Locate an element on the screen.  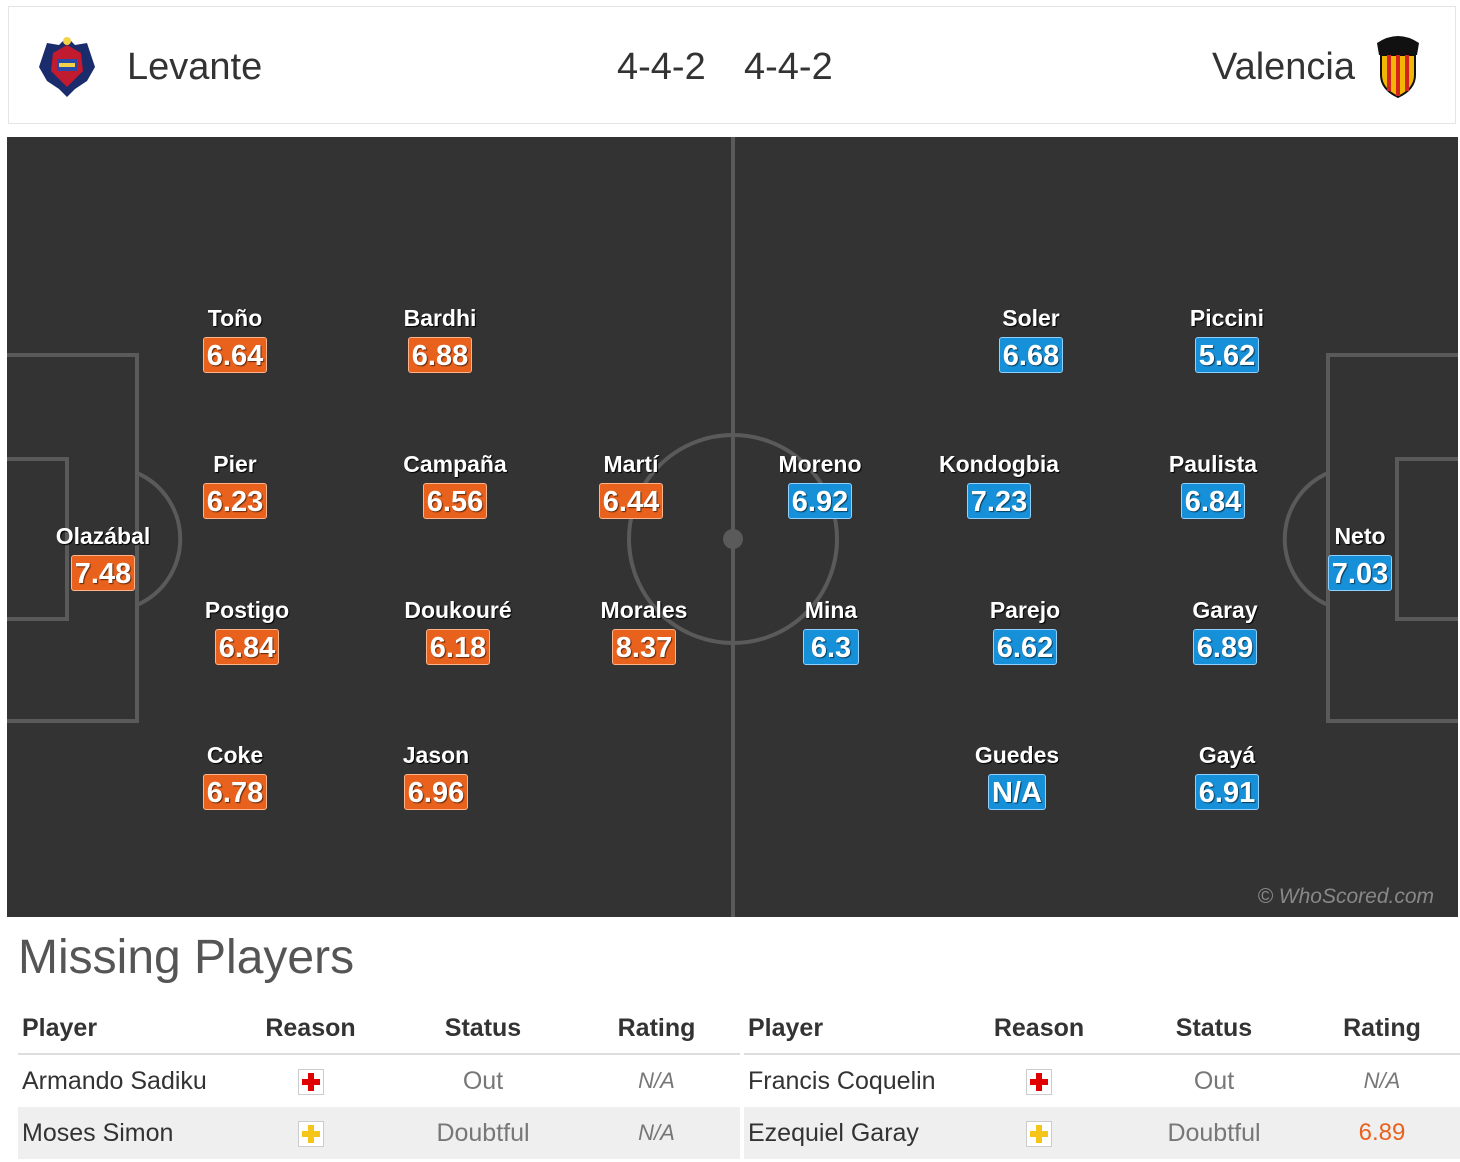
player-home-doukoure: Doukouré 6.18 is located at coordinates (458, 631).